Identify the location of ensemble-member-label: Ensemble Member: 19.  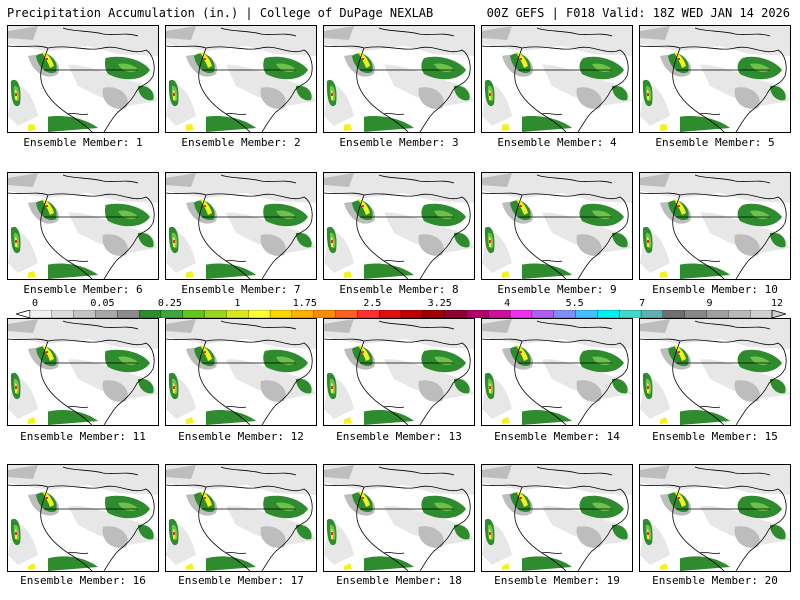
(557, 580).